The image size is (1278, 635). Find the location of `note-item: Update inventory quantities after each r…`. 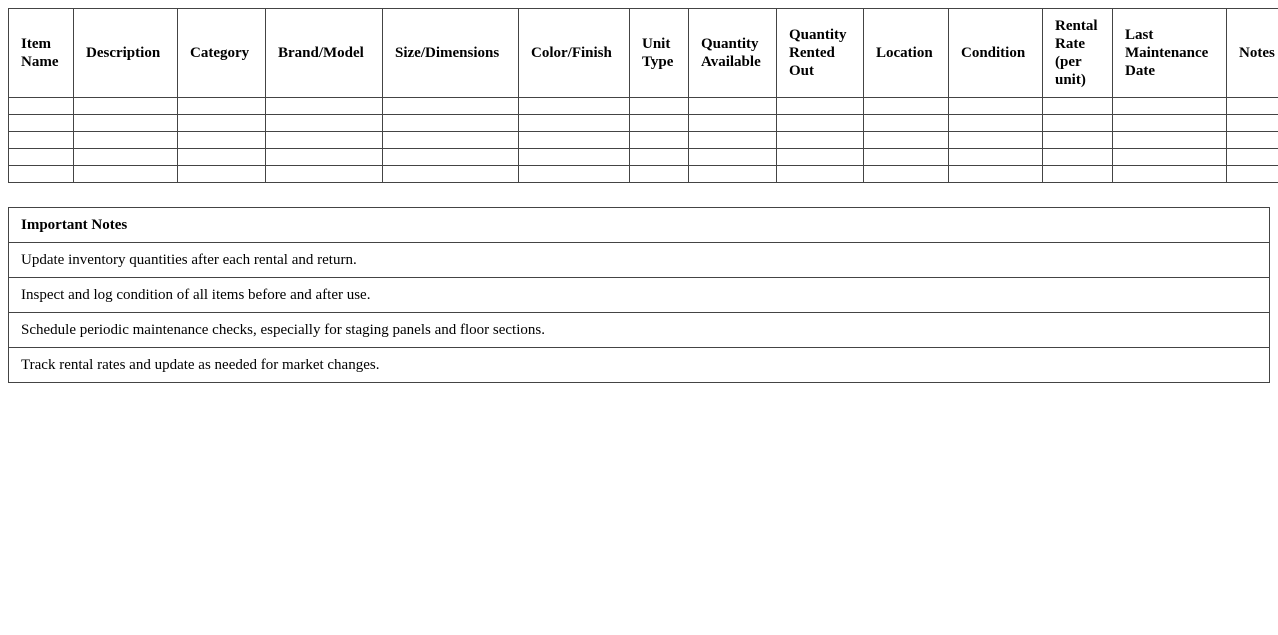

note-item: Update inventory quantities after each r… is located at coordinates (639, 260).